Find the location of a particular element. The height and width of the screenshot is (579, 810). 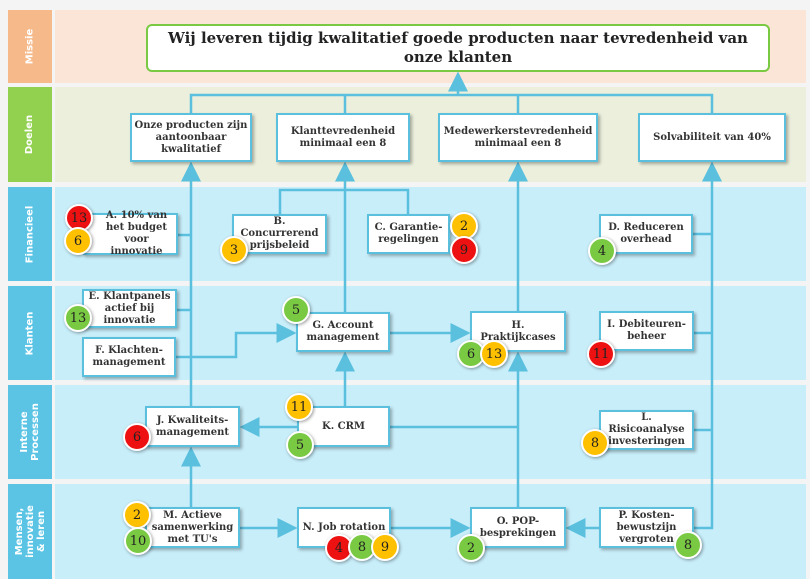

score-badge-k-green: 5 is located at coordinates (300, 445).